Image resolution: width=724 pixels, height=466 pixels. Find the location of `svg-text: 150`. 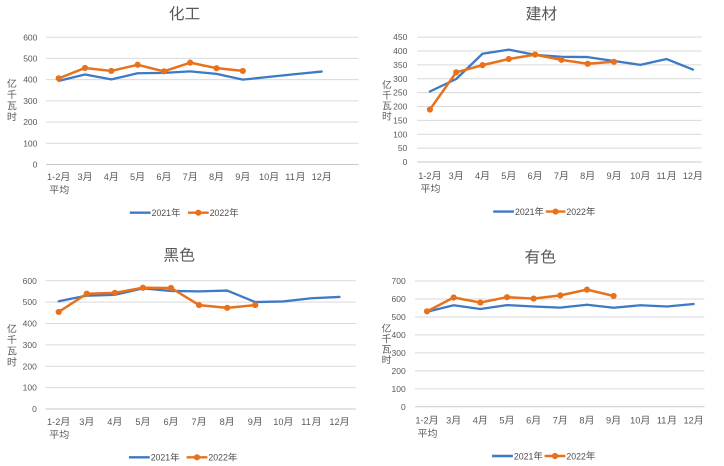

svg-text: 150 is located at coordinates (400, 120).